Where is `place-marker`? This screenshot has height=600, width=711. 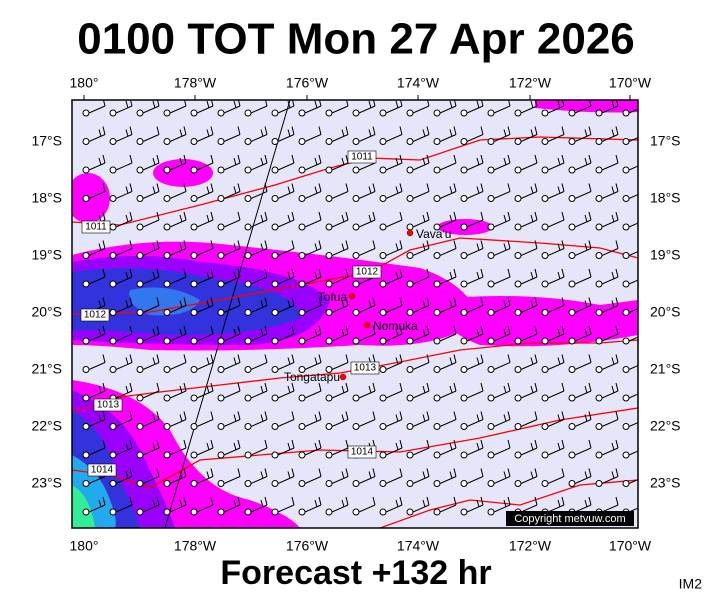
place-marker is located at coordinates (410, 233).